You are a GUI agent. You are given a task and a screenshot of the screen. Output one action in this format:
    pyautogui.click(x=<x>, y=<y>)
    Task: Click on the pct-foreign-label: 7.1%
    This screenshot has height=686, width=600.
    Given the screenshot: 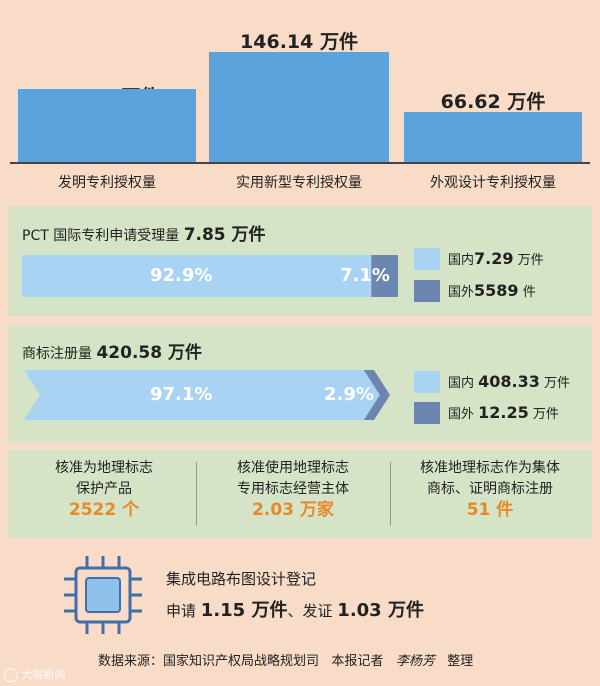 What is the action you would take?
    pyautogui.click(x=365, y=275)
    